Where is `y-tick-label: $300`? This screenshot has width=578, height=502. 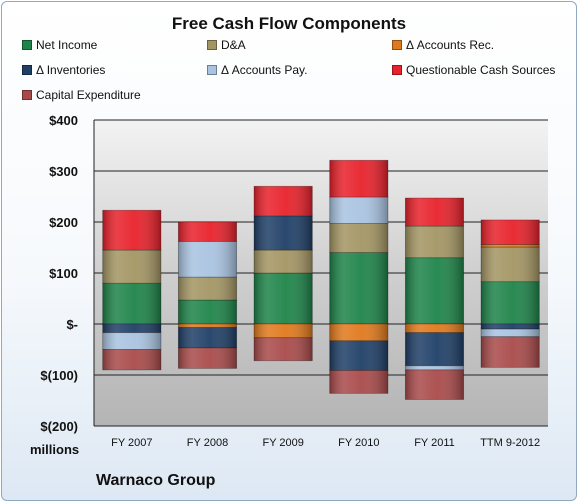
y-tick-label: $300 is located at coordinates (63, 171).